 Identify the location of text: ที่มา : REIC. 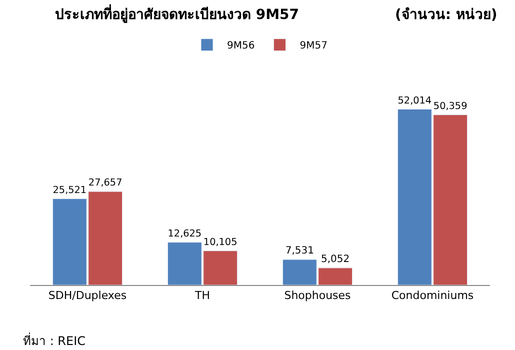
(54, 340).